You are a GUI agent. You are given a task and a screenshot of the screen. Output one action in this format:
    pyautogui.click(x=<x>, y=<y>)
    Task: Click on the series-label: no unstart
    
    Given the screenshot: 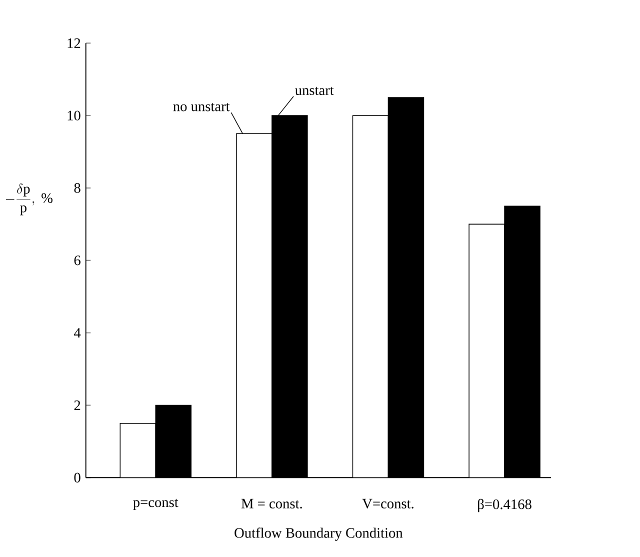 What is the action you would take?
    pyautogui.click(x=201, y=107)
    